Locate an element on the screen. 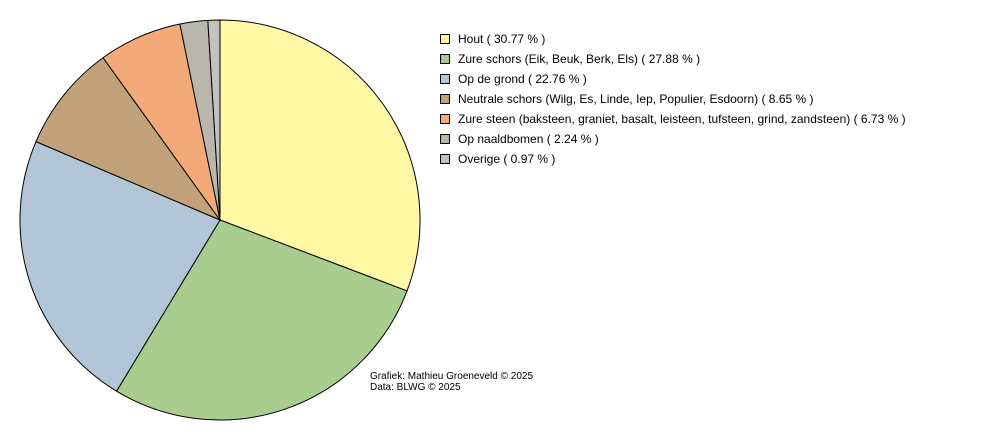 The image size is (1000, 440). legend-label-op-de-grond: Op de grond ( 22.76 % ) is located at coordinates (522, 79).